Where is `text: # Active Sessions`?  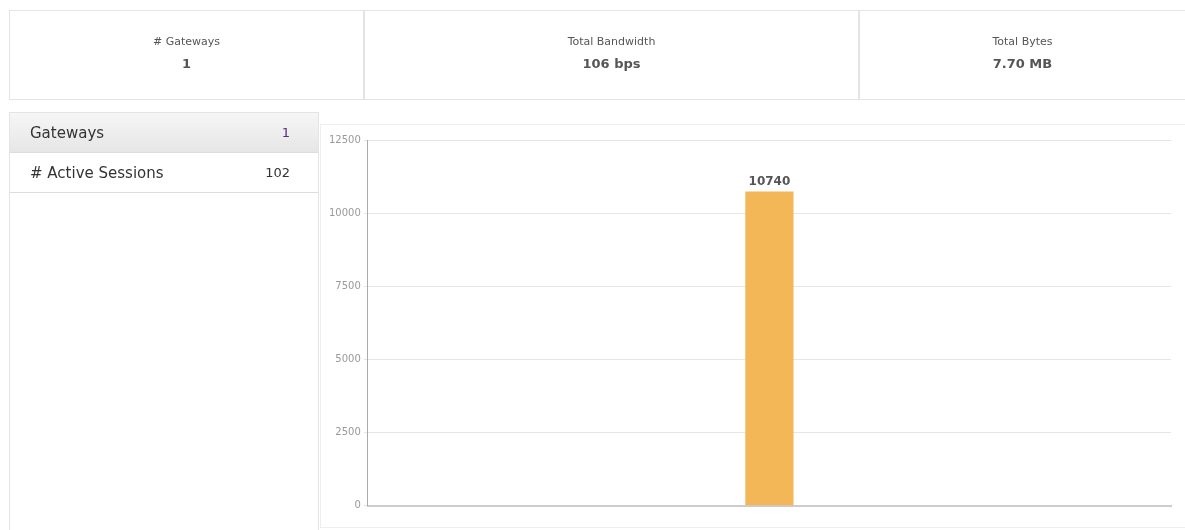
text: # Active Sessions is located at coordinates (97, 172).